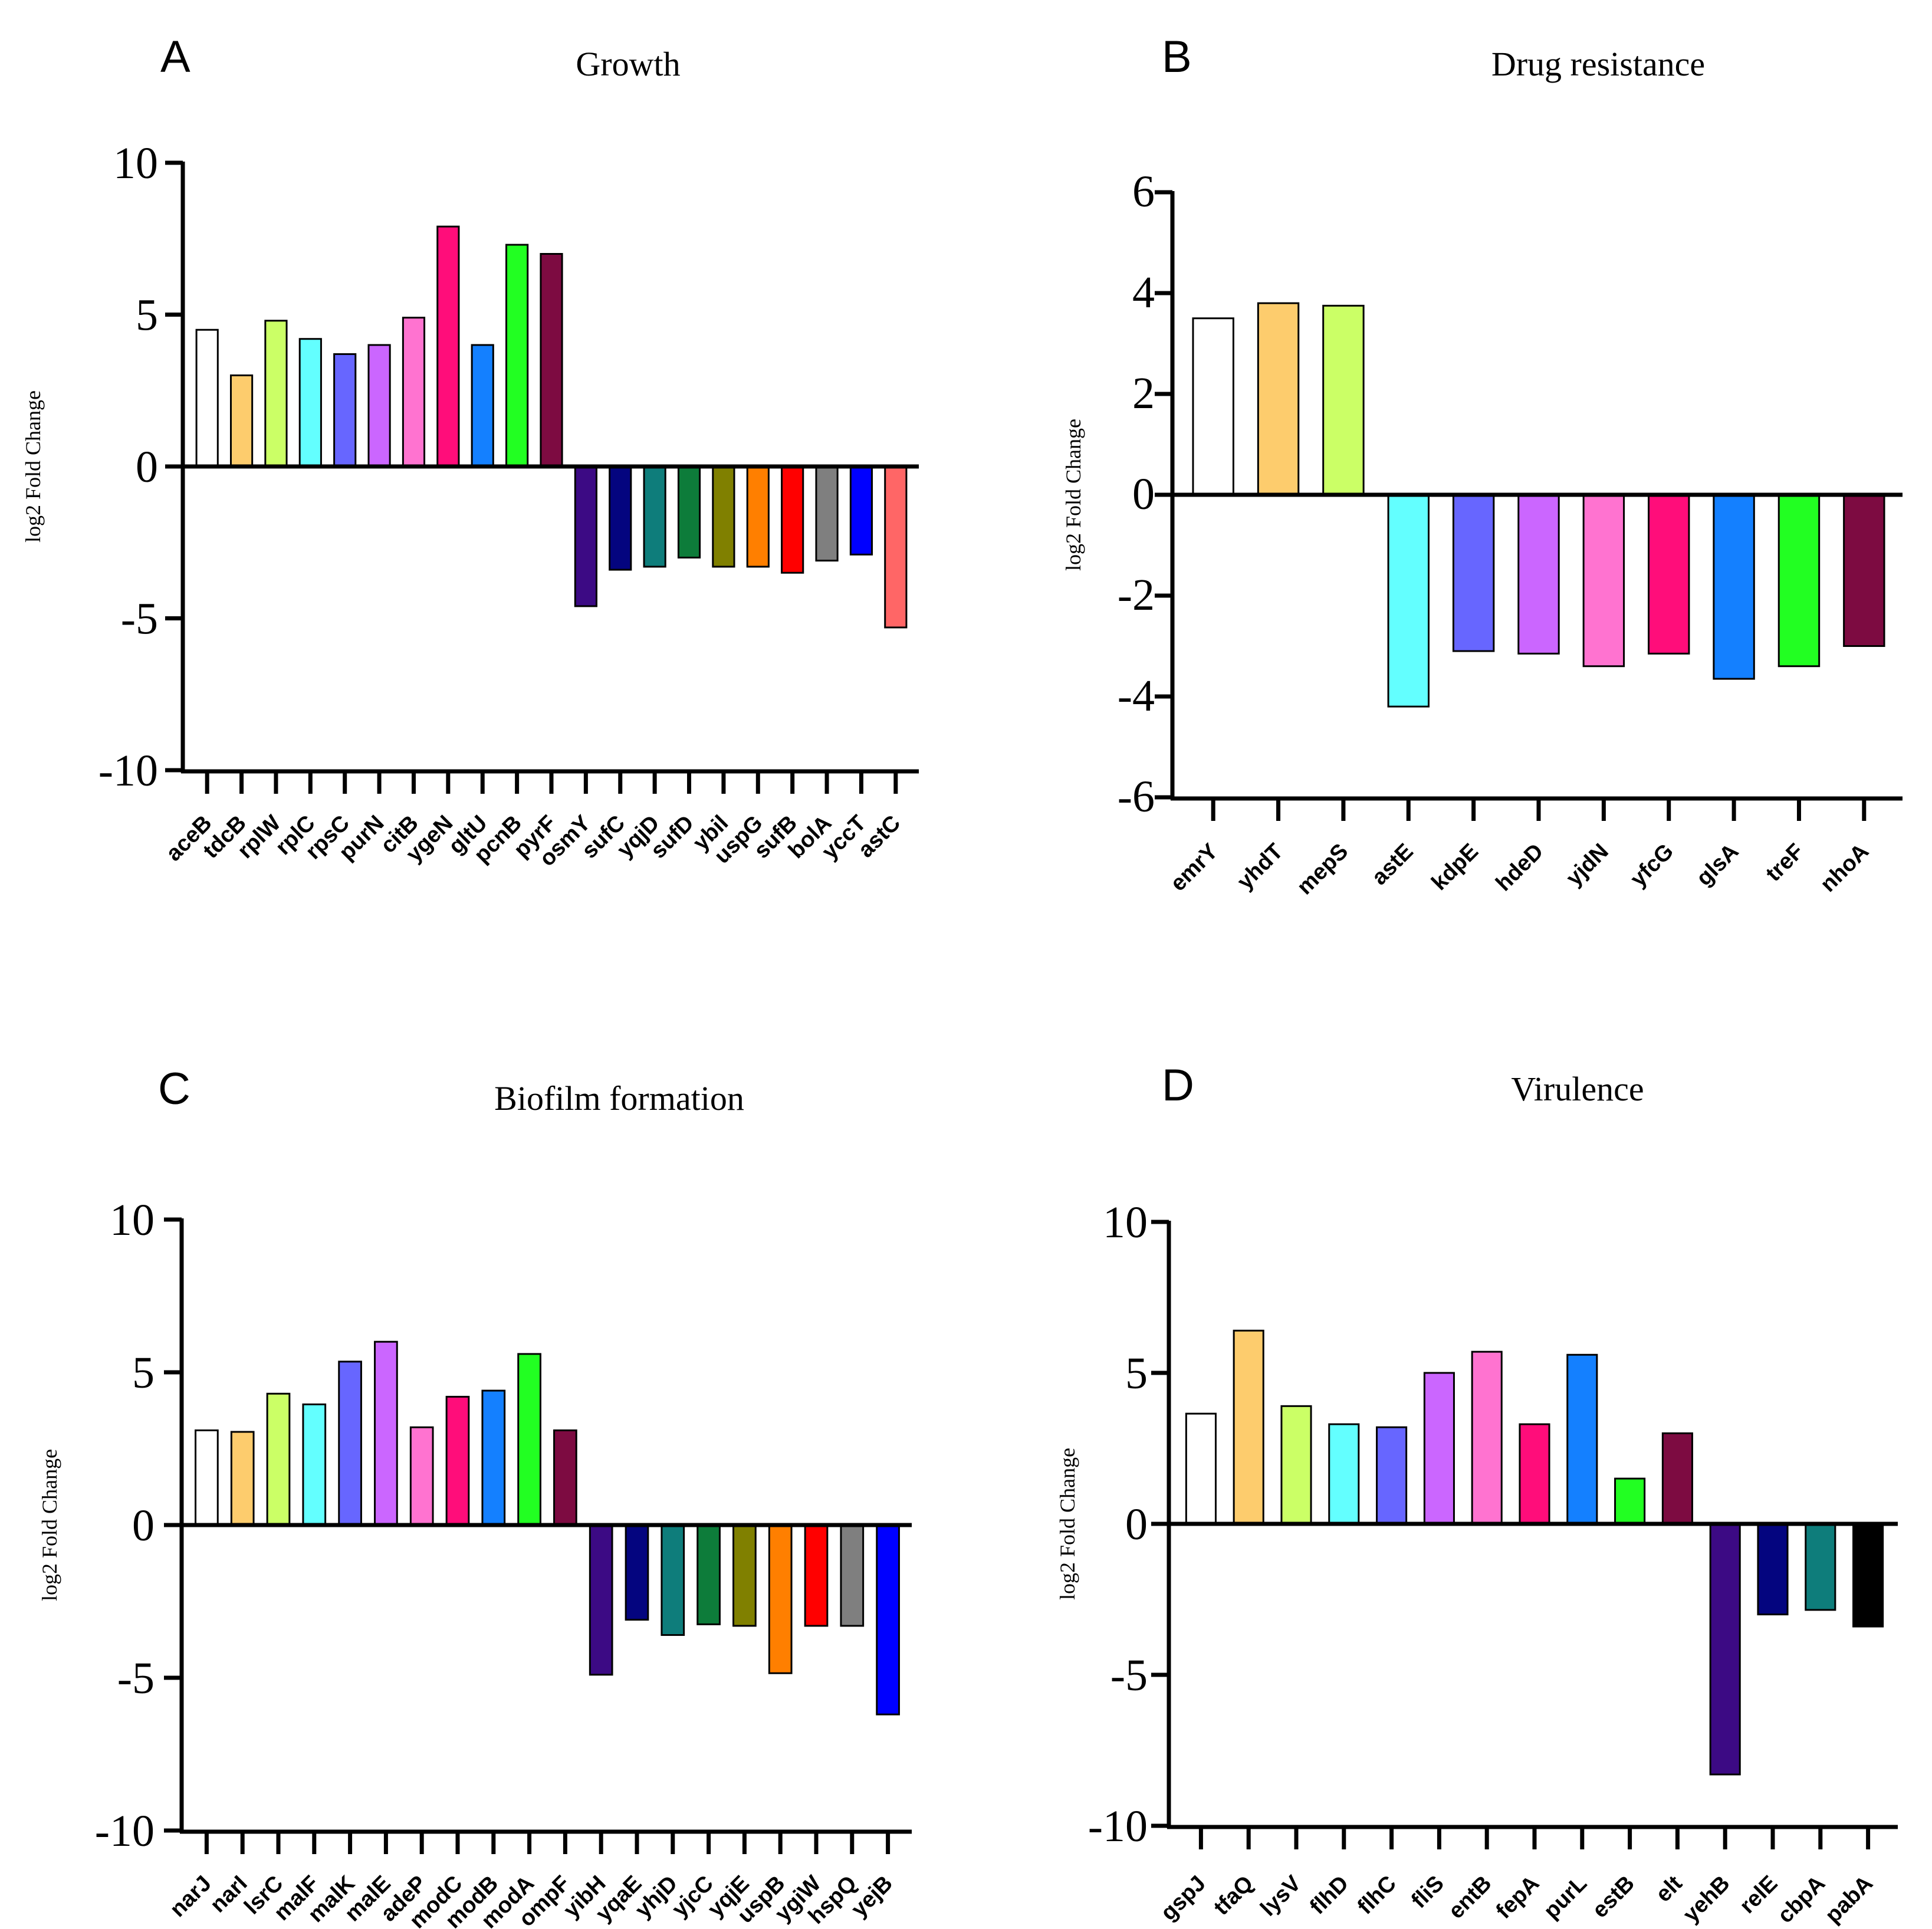 Image resolution: width=1932 pixels, height=1929 pixels. Describe the element at coordinates (1603, 581) in the screenshot. I see `bar-yjdN` at that location.